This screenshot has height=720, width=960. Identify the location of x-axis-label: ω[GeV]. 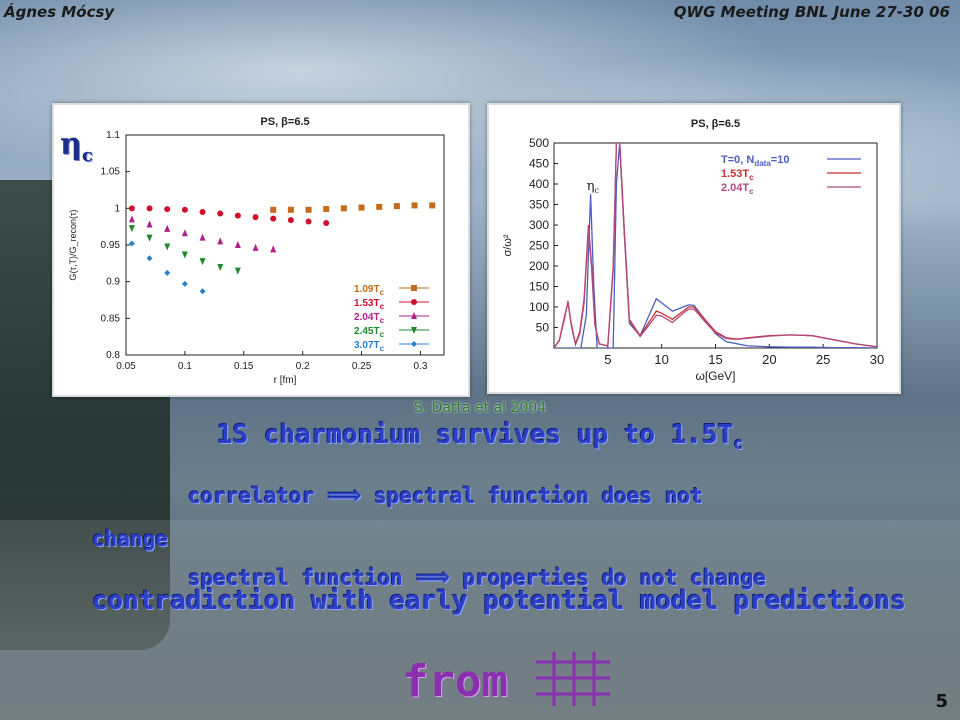
(715, 376).